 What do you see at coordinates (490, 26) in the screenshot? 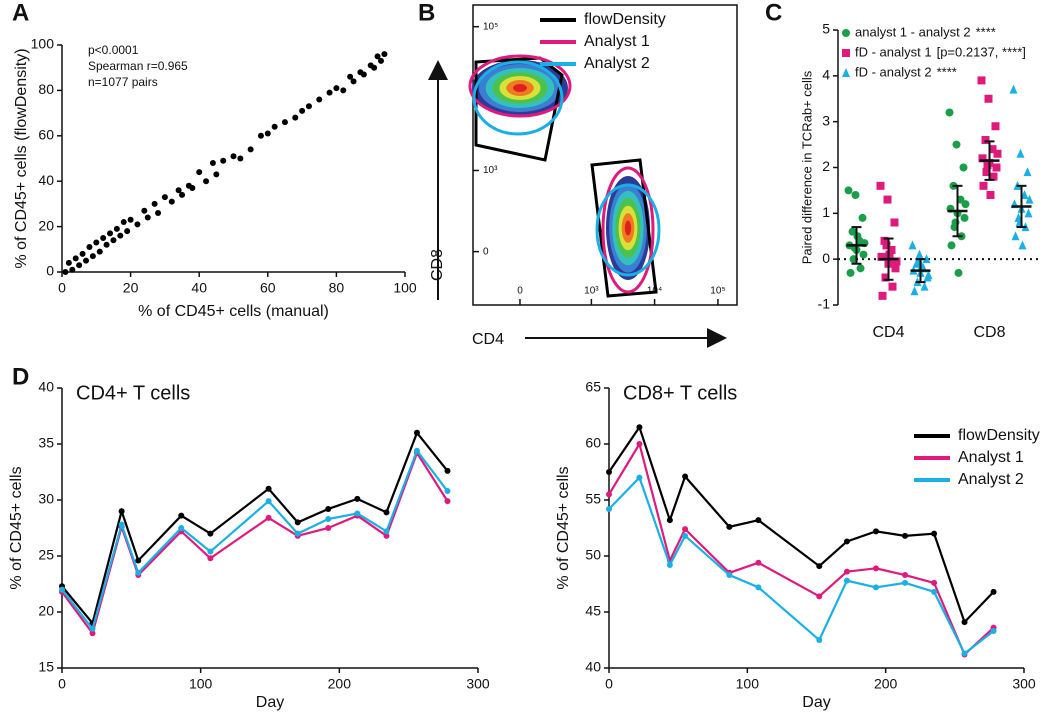
I see `y-tick-label: 10⁵` at bounding box center [490, 26].